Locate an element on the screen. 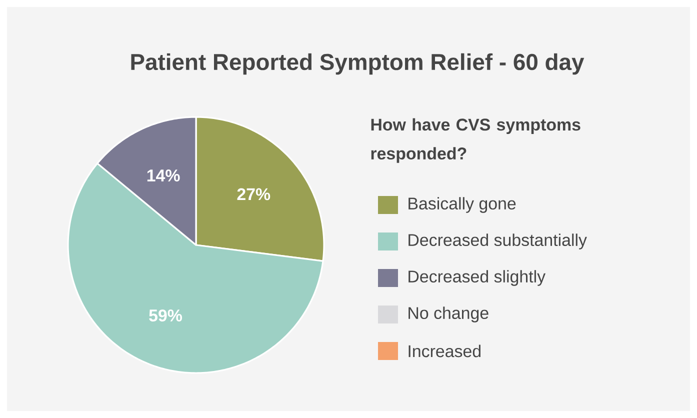 This screenshot has width=697, height=418. legend-label: Increased is located at coordinates (444, 351).